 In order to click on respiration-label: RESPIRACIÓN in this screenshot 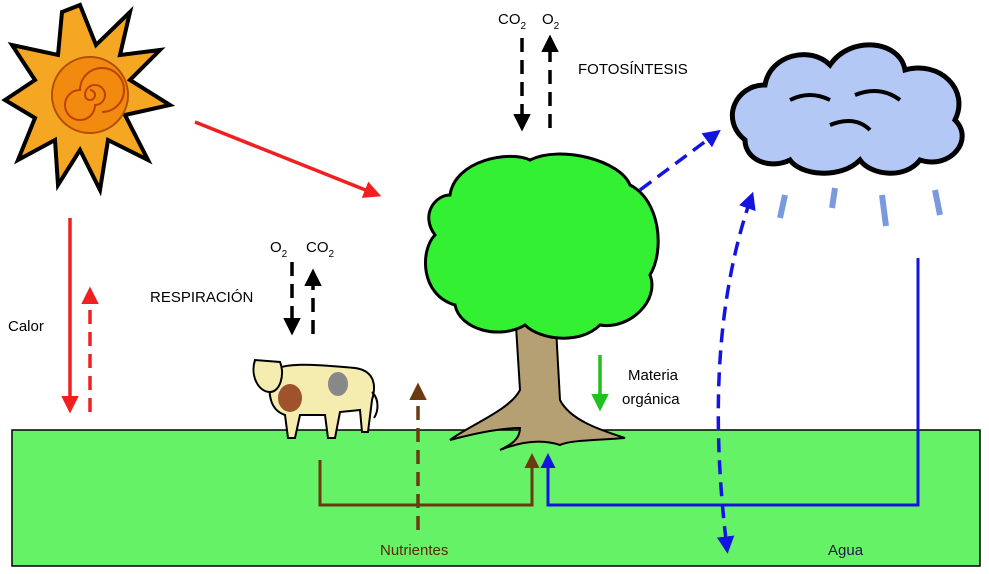, I will do `click(201, 297)`.